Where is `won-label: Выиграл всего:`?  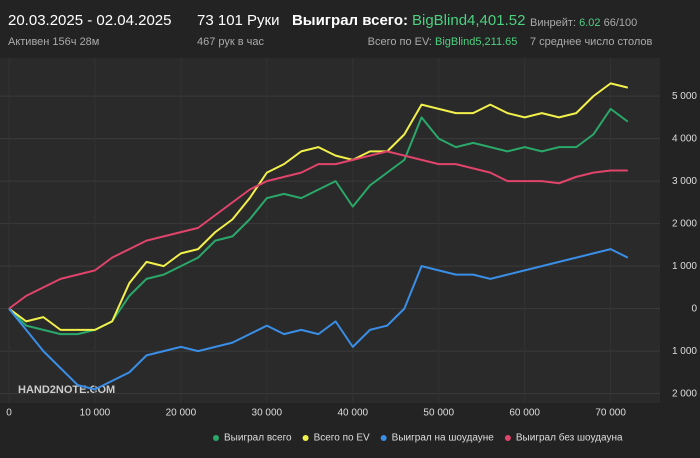 won-label: Выиграл всего: is located at coordinates (350, 20).